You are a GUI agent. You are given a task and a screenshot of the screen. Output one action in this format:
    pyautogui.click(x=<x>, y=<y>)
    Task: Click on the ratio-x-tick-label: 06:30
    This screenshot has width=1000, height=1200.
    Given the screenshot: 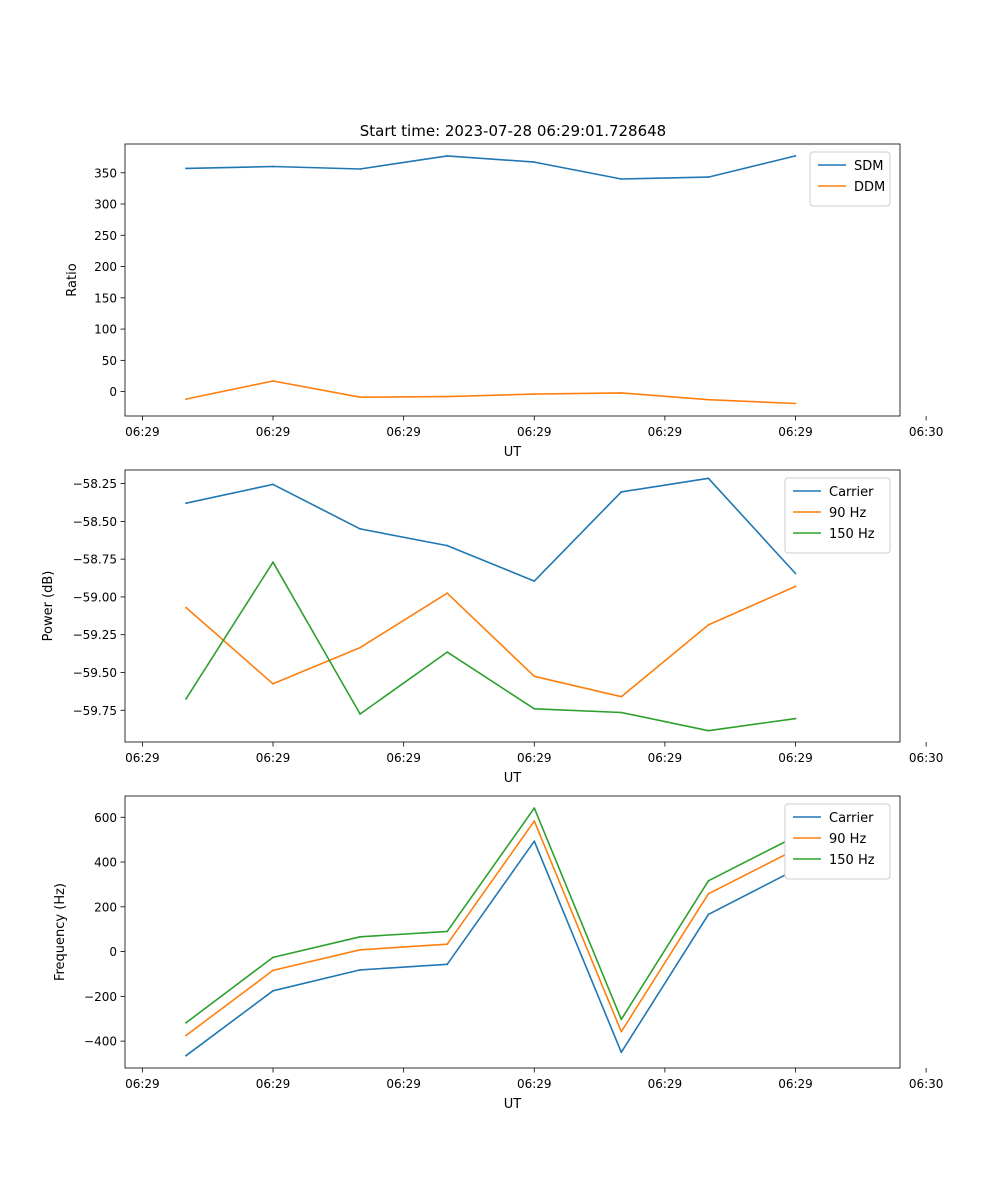 What is the action you would take?
    pyautogui.click(x=926, y=432)
    